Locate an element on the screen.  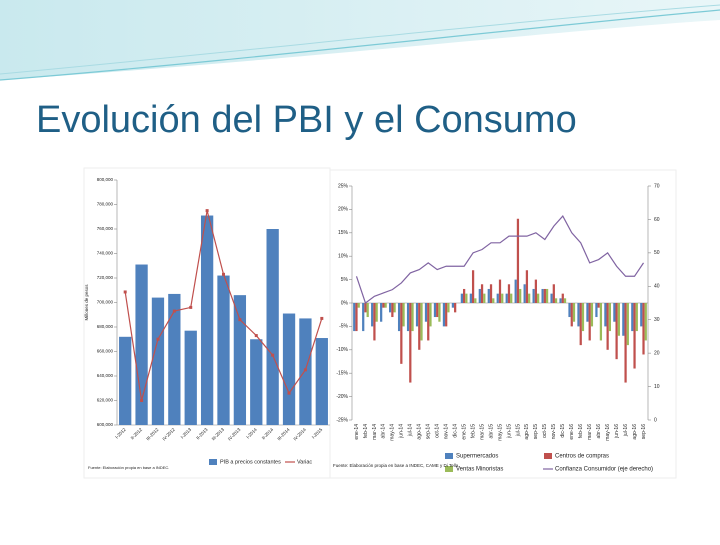
x-tick-label: mar-14 is located at coordinates (375, 432).